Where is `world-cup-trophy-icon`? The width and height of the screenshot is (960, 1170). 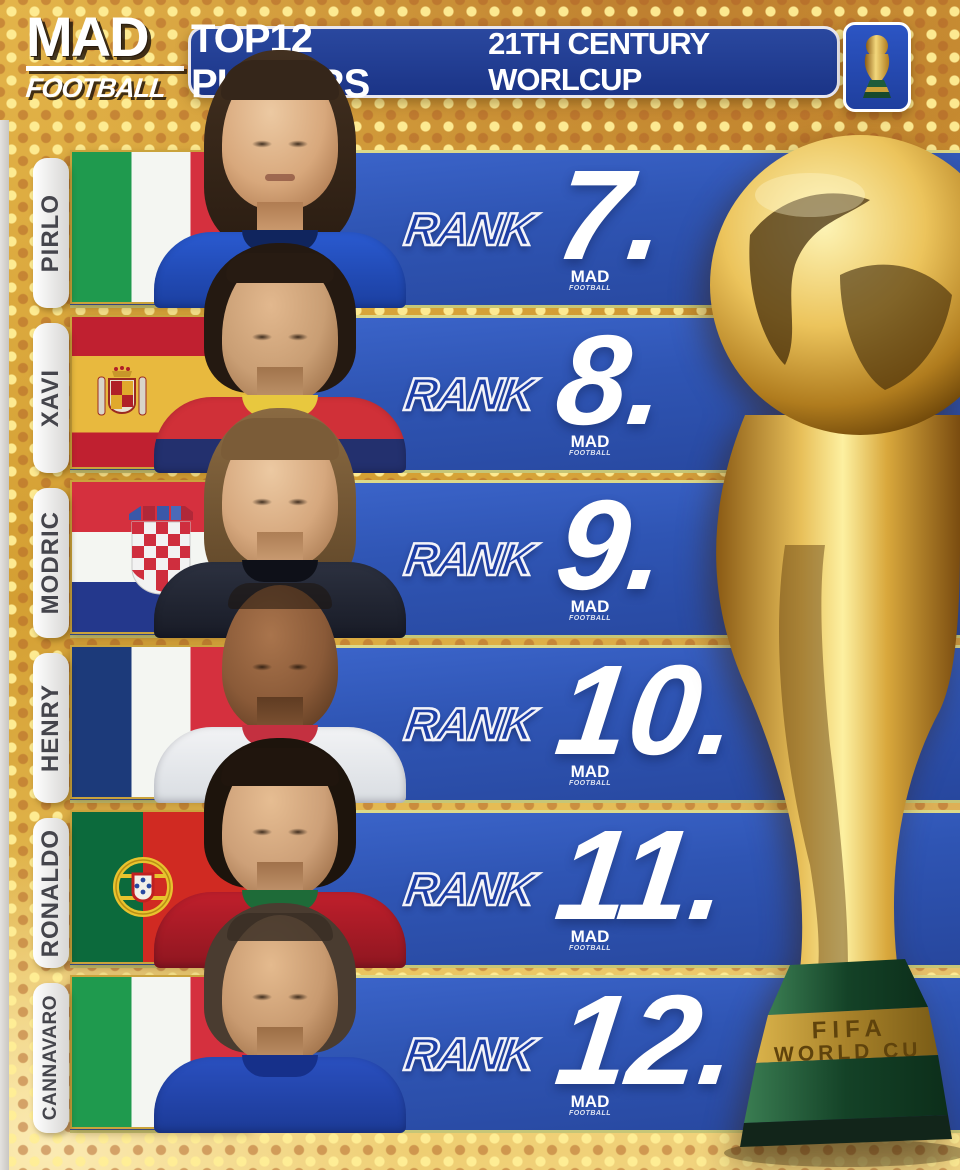 world-cup-trophy-icon is located at coordinates (877, 66).